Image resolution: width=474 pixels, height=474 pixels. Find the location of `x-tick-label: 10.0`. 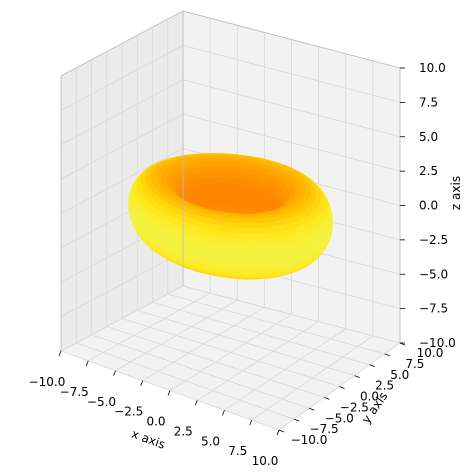

x-tick-label: 10.0 is located at coordinates (265, 461).